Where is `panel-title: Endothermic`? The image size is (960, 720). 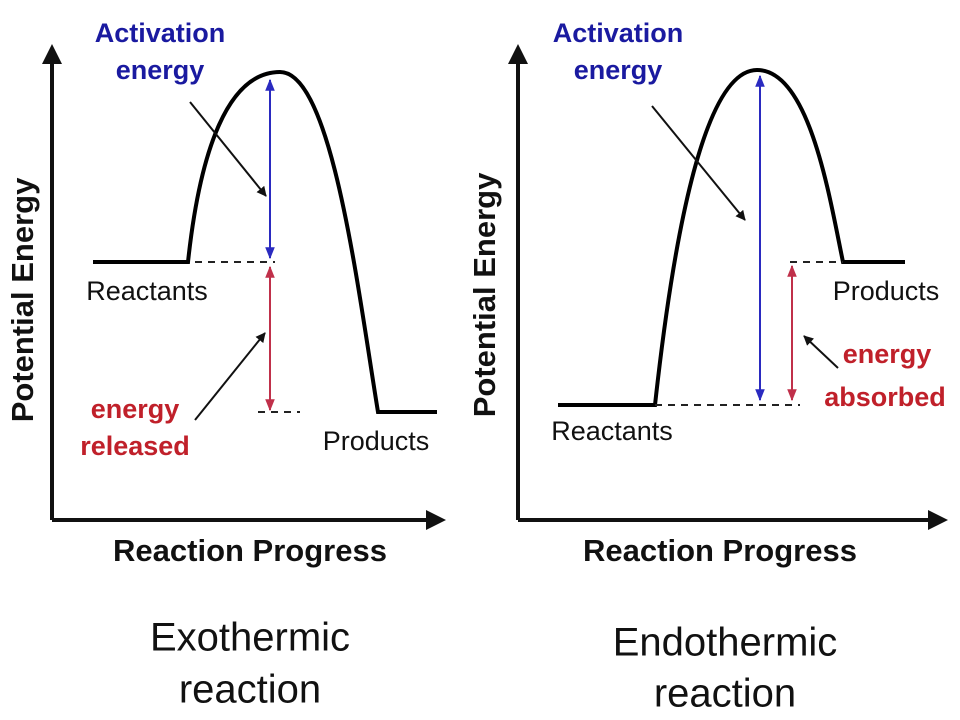 panel-title: Endothermic is located at coordinates (725, 643).